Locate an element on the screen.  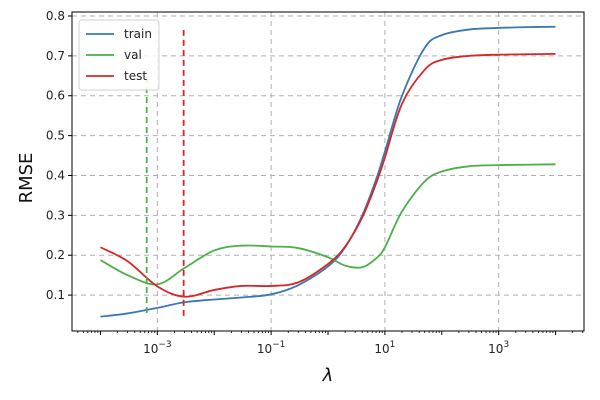
x-axis-ticks: 10⁻³ 10⁻¹ 10¹ 10³ is located at coordinates (330, 343).